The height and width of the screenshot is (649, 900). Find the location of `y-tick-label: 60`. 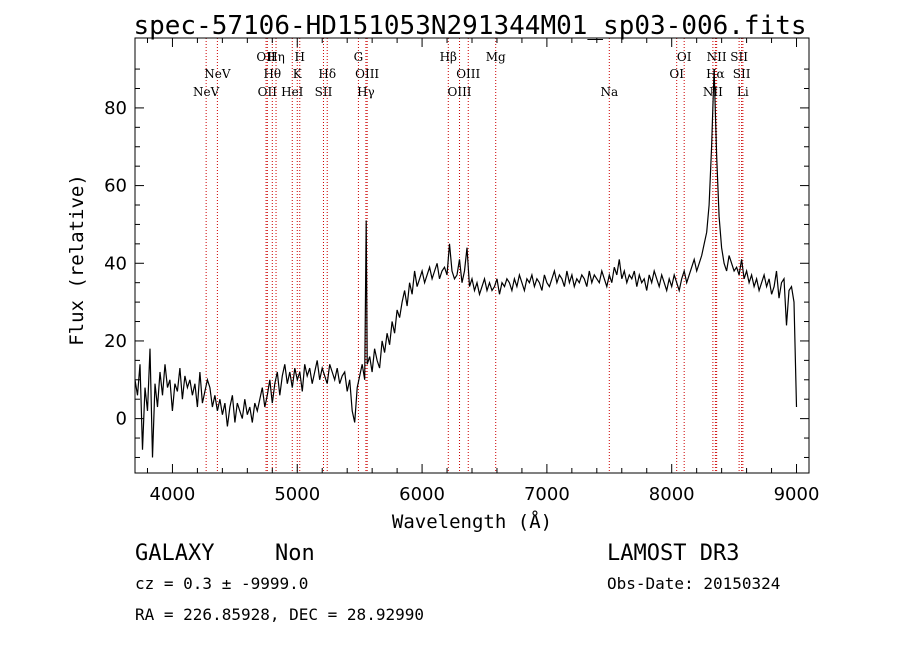

y-tick-label: 60 is located at coordinates (115, 186).